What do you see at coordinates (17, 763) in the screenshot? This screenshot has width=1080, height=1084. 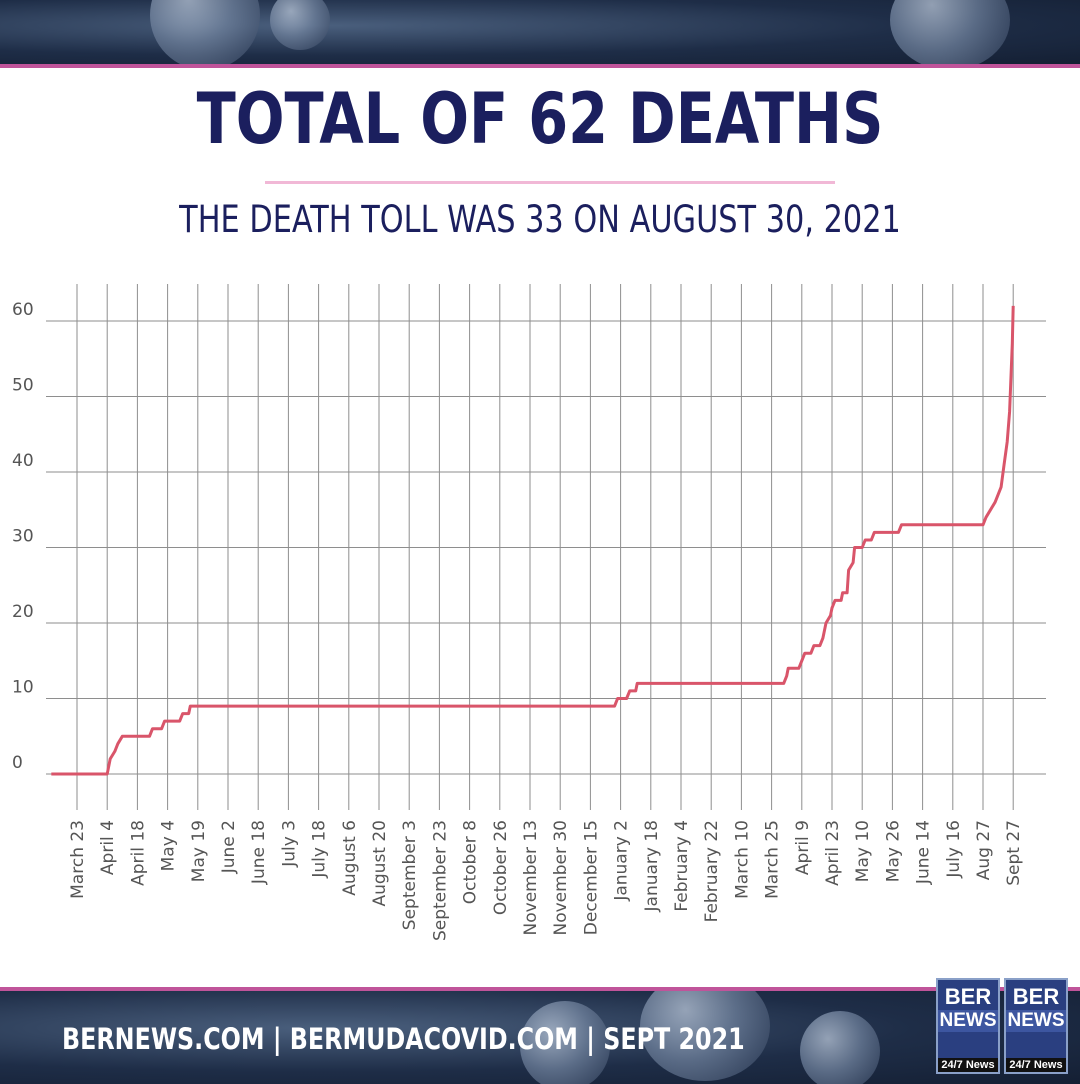 I see `y-tick-label: 0` at bounding box center [17, 763].